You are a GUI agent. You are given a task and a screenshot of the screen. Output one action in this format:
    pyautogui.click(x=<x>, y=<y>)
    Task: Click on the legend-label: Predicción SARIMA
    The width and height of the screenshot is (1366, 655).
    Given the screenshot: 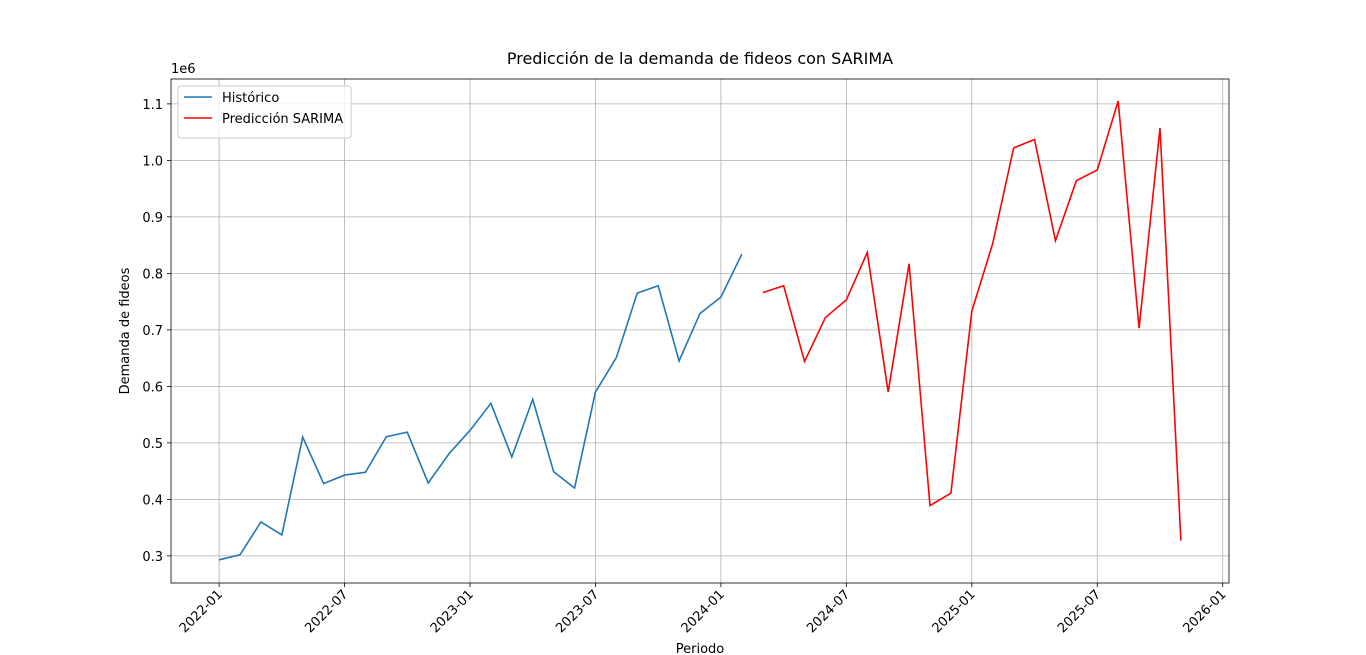 What is the action you would take?
    pyautogui.click(x=282, y=119)
    